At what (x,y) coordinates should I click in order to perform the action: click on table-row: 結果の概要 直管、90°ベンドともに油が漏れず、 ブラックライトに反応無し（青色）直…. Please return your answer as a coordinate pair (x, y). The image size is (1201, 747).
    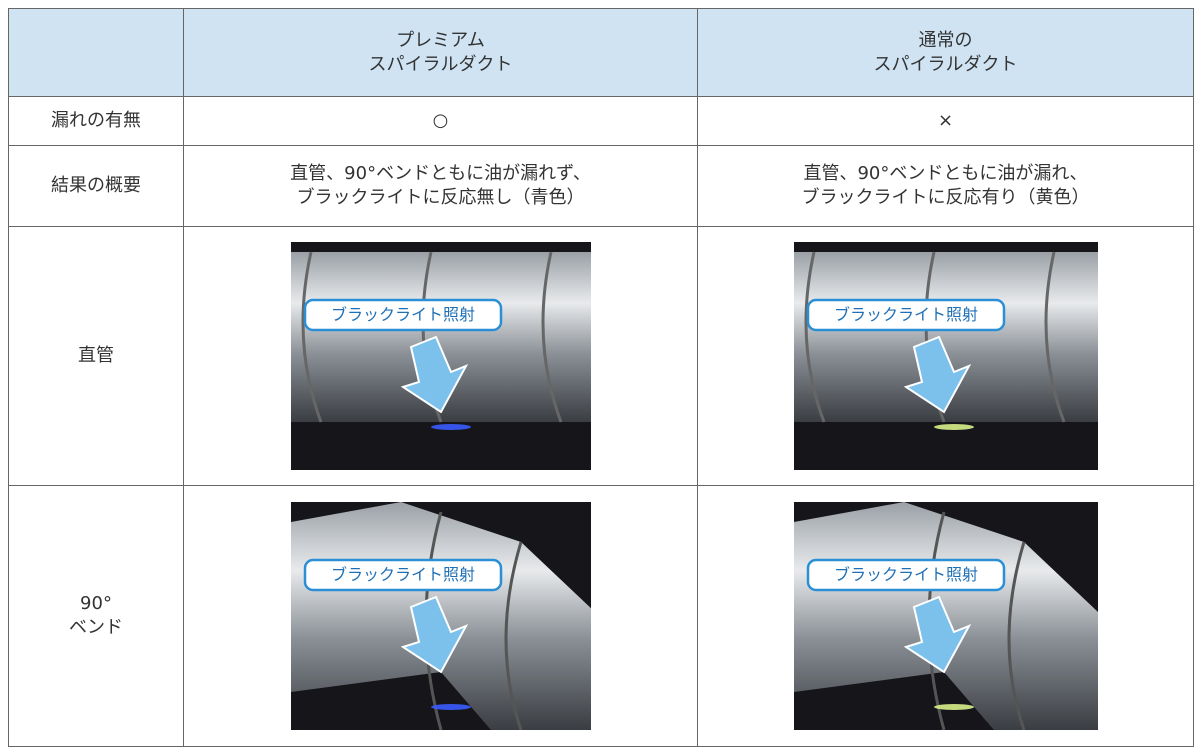
    Looking at the image, I should click on (601, 186).